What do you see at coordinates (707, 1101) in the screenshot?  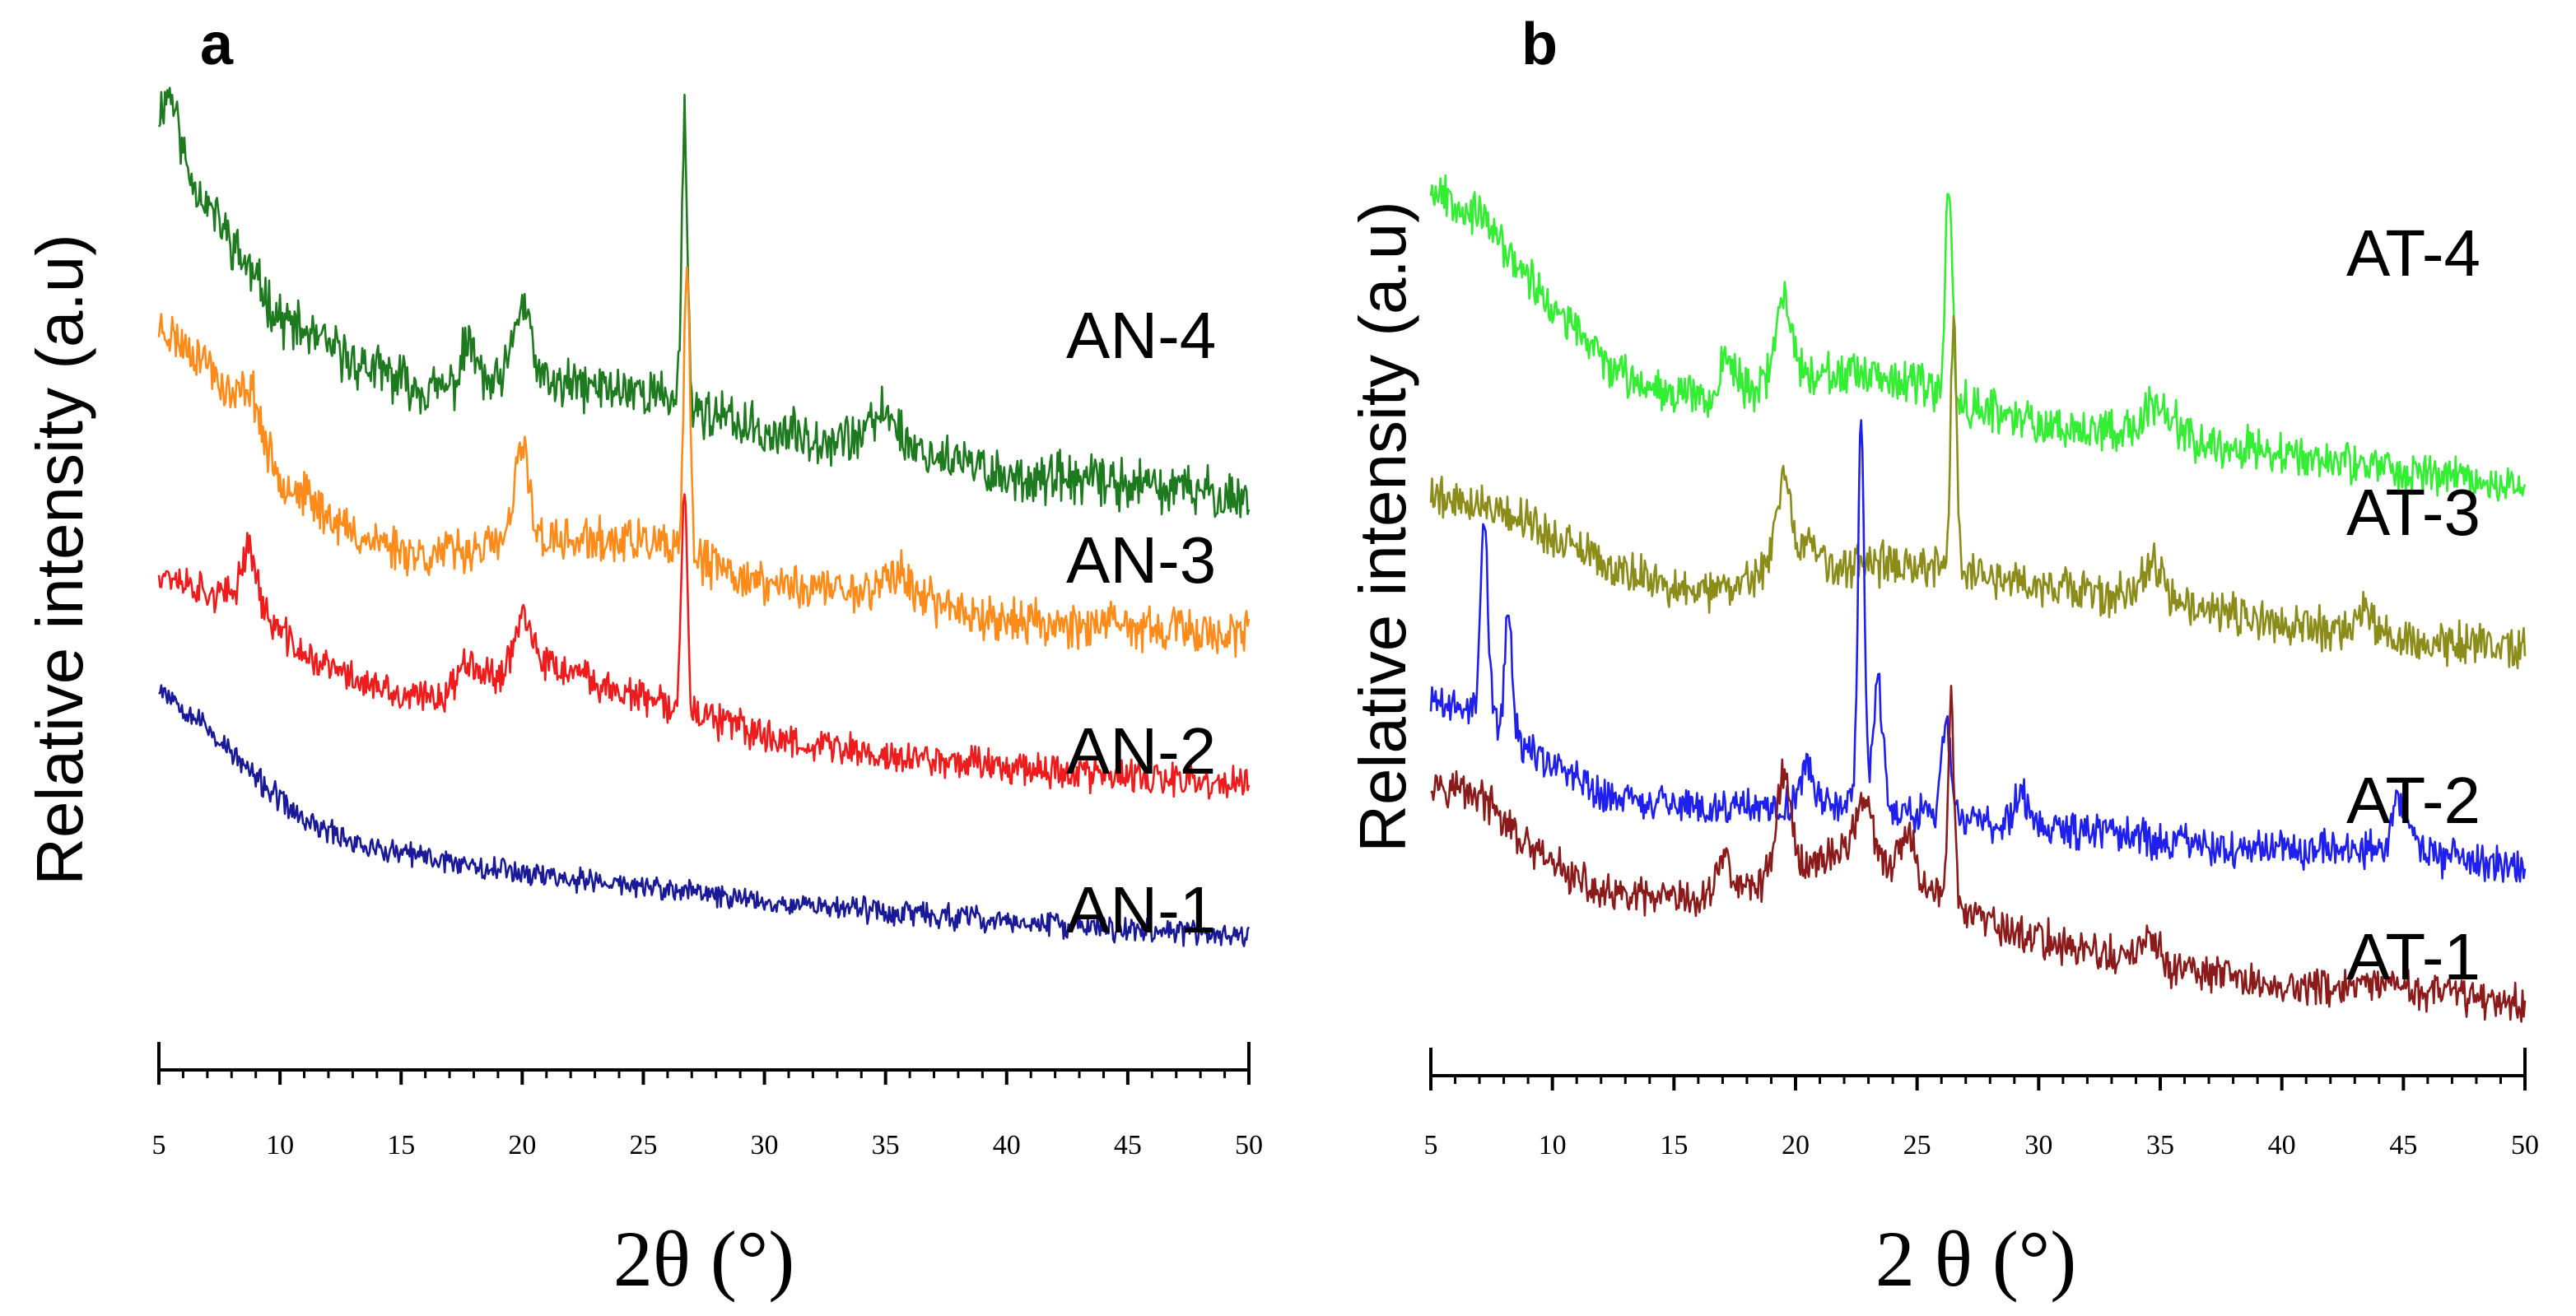 I see `panel-a-x-axis: 5 10 15 20 25 30 35 40 45 50` at bounding box center [707, 1101].